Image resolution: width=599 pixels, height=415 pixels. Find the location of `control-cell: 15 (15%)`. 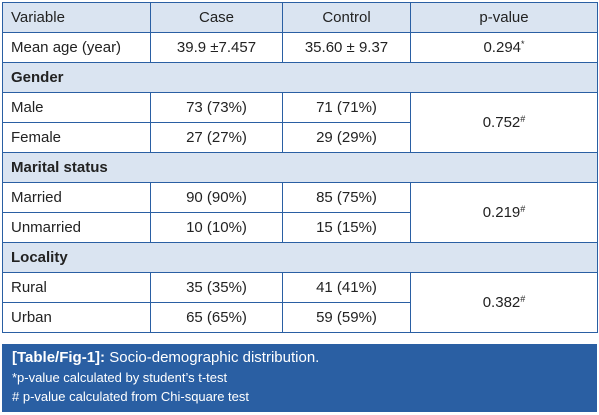

control-cell: 15 (15%) is located at coordinates (346, 227).